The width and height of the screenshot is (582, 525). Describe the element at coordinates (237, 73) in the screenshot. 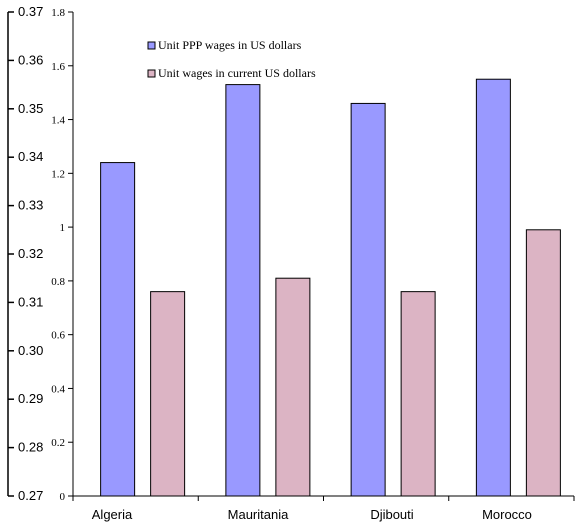

I see `legend-label: Unit wages in current US dollars` at that location.